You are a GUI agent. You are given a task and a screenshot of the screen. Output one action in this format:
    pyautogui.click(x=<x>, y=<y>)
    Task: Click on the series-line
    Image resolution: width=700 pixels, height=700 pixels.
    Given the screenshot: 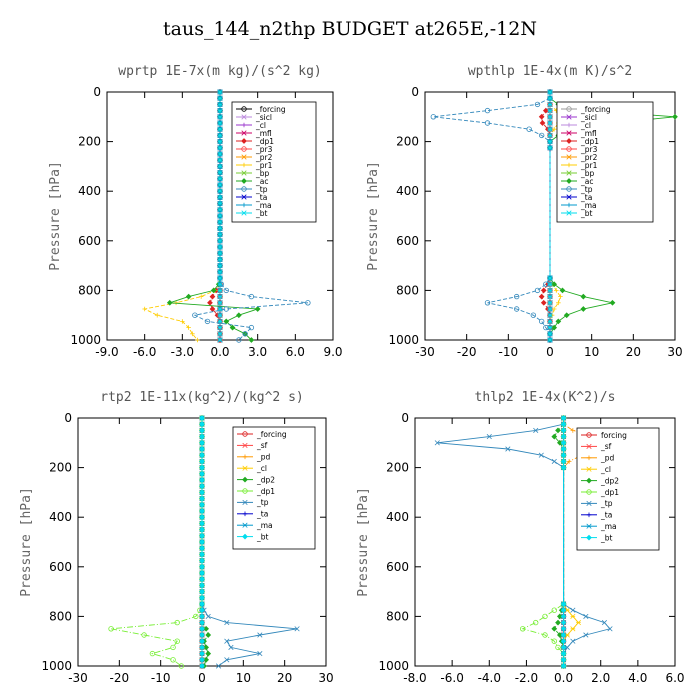 What is the action you would take?
    pyautogui.click(x=543, y=542)
    